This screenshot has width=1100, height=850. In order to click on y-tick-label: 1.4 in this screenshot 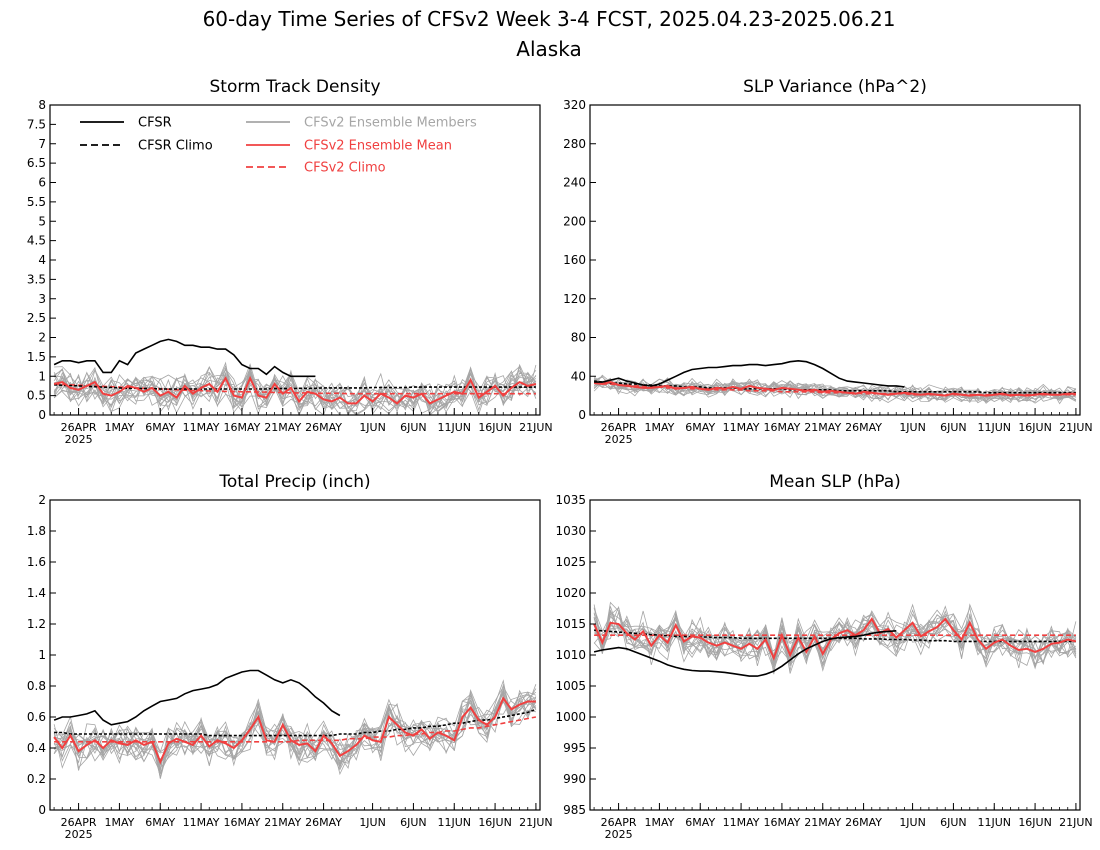, I will do `click(36, 593)`.